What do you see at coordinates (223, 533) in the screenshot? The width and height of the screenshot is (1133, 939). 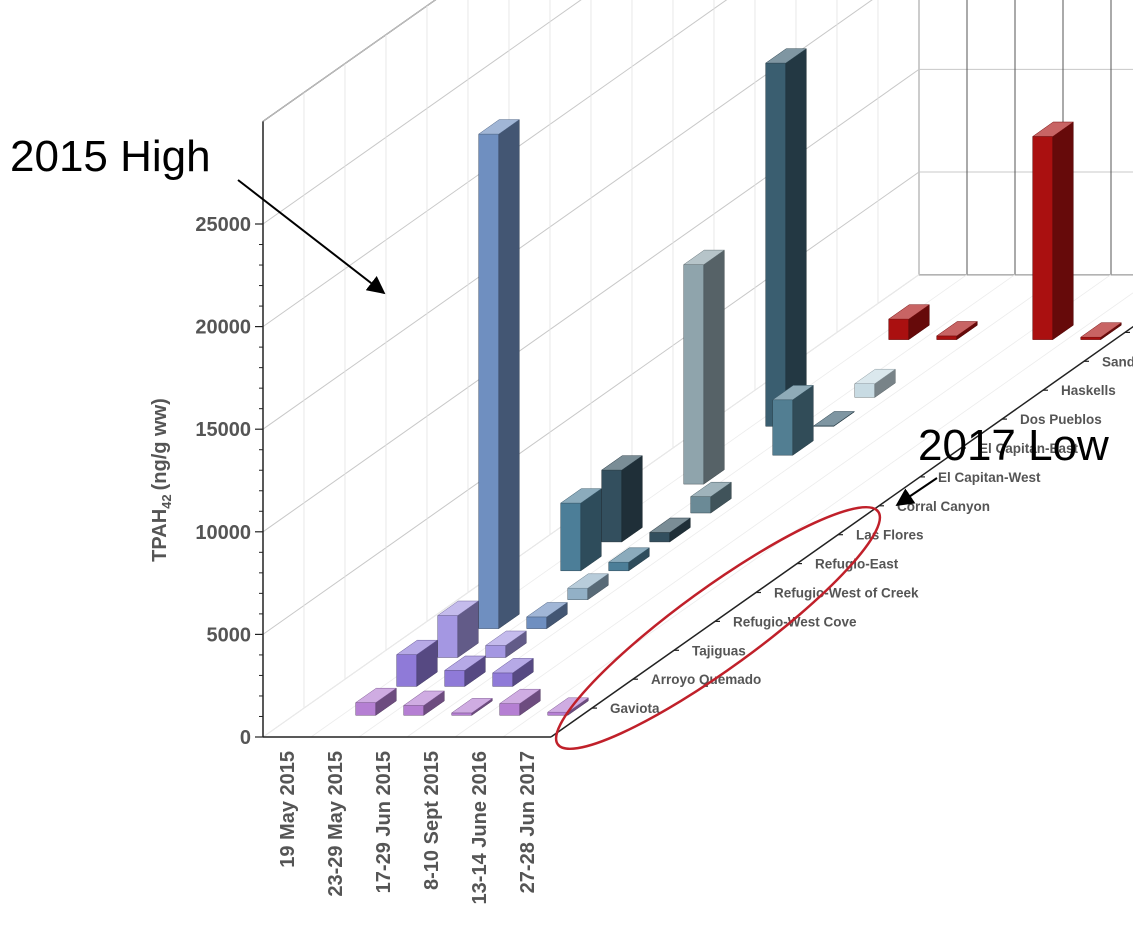 I see `y-tick-label: 10000` at bounding box center [223, 533].